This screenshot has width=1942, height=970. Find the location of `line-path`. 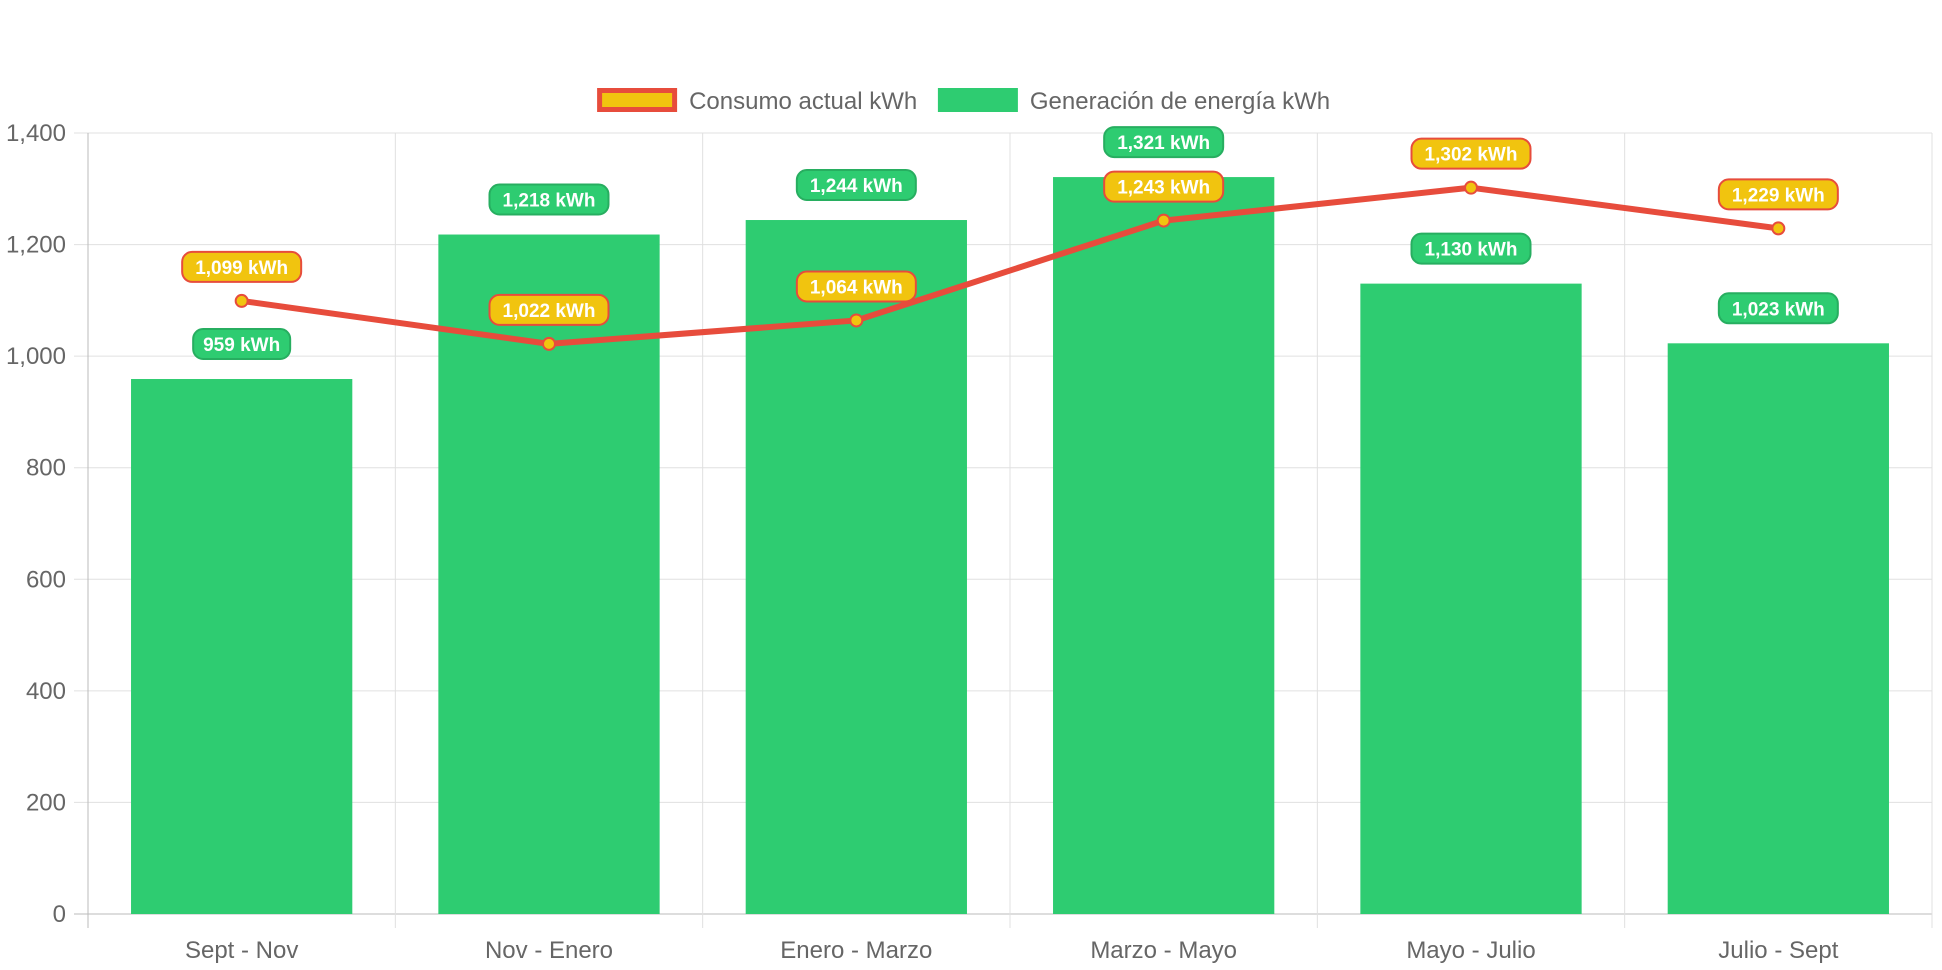

line-path is located at coordinates (1010, 265).